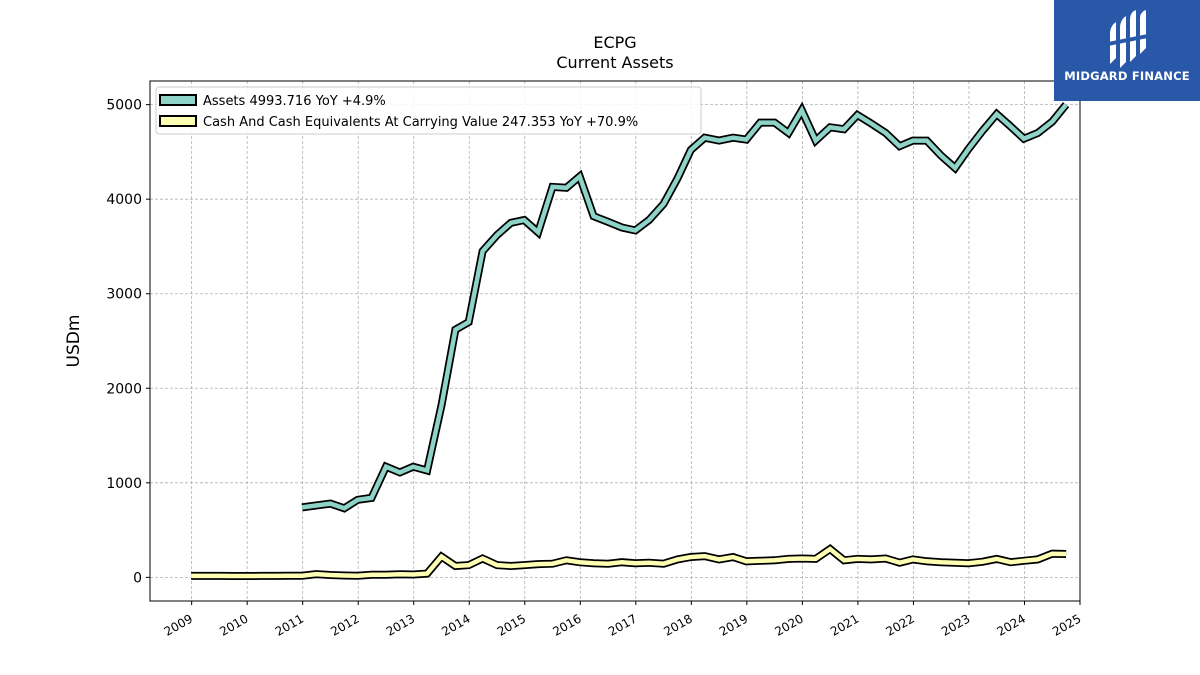 The width and height of the screenshot is (1200, 675). What do you see at coordinates (1128, 39) in the screenshot?
I see `midgard-logo-icon` at bounding box center [1128, 39].